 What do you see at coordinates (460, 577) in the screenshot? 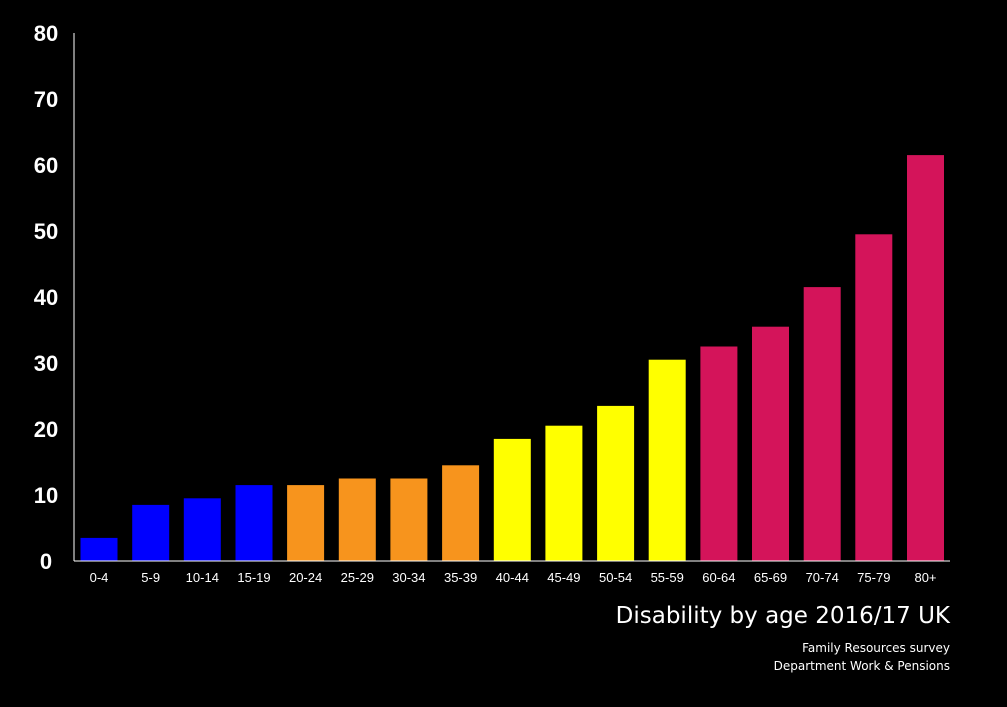
I see `x-tick-label: 35-39` at bounding box center [460, 577].